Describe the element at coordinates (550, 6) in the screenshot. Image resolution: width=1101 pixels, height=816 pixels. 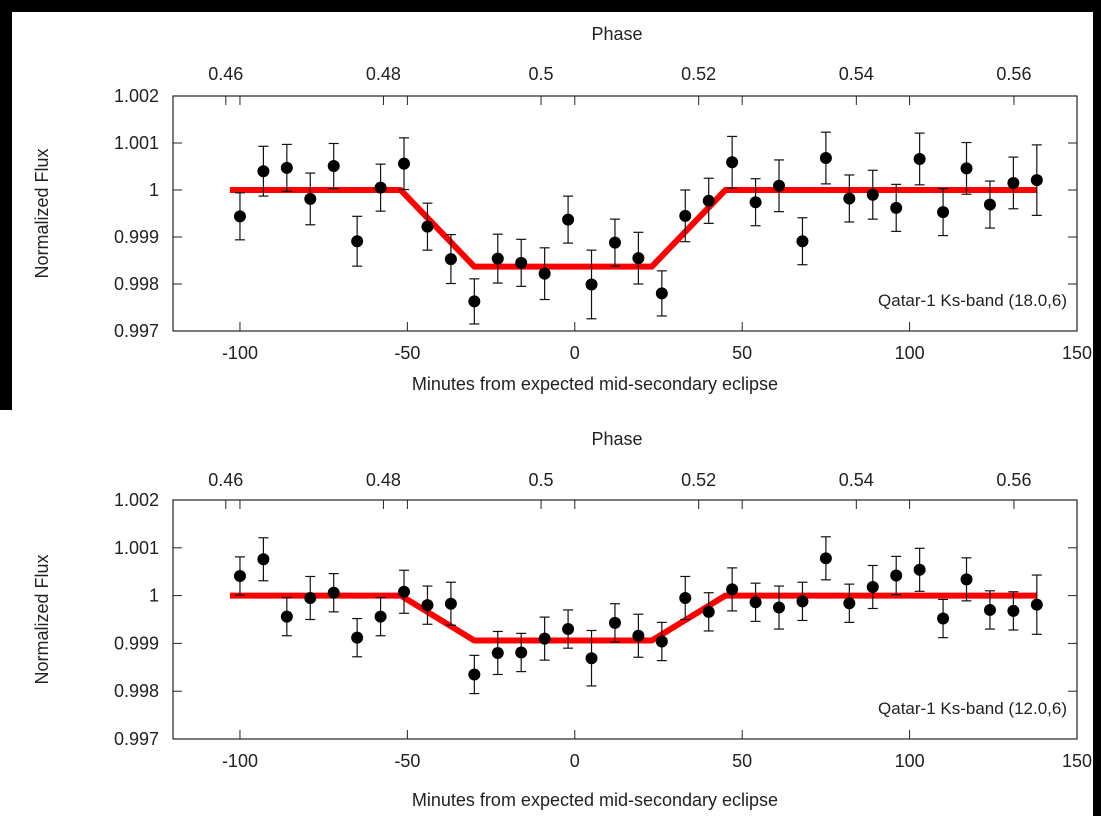
I see `top-border` at that location.